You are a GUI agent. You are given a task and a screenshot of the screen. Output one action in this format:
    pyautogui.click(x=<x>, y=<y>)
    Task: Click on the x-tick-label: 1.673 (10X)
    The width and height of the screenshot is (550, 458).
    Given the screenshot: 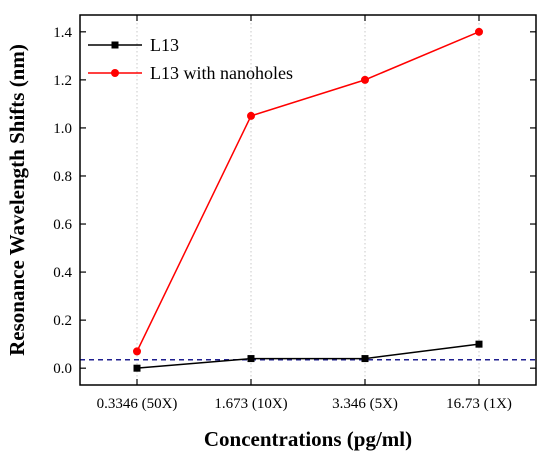 What is the action you would take?
    pyautogui.click(x=250, y=404)
    